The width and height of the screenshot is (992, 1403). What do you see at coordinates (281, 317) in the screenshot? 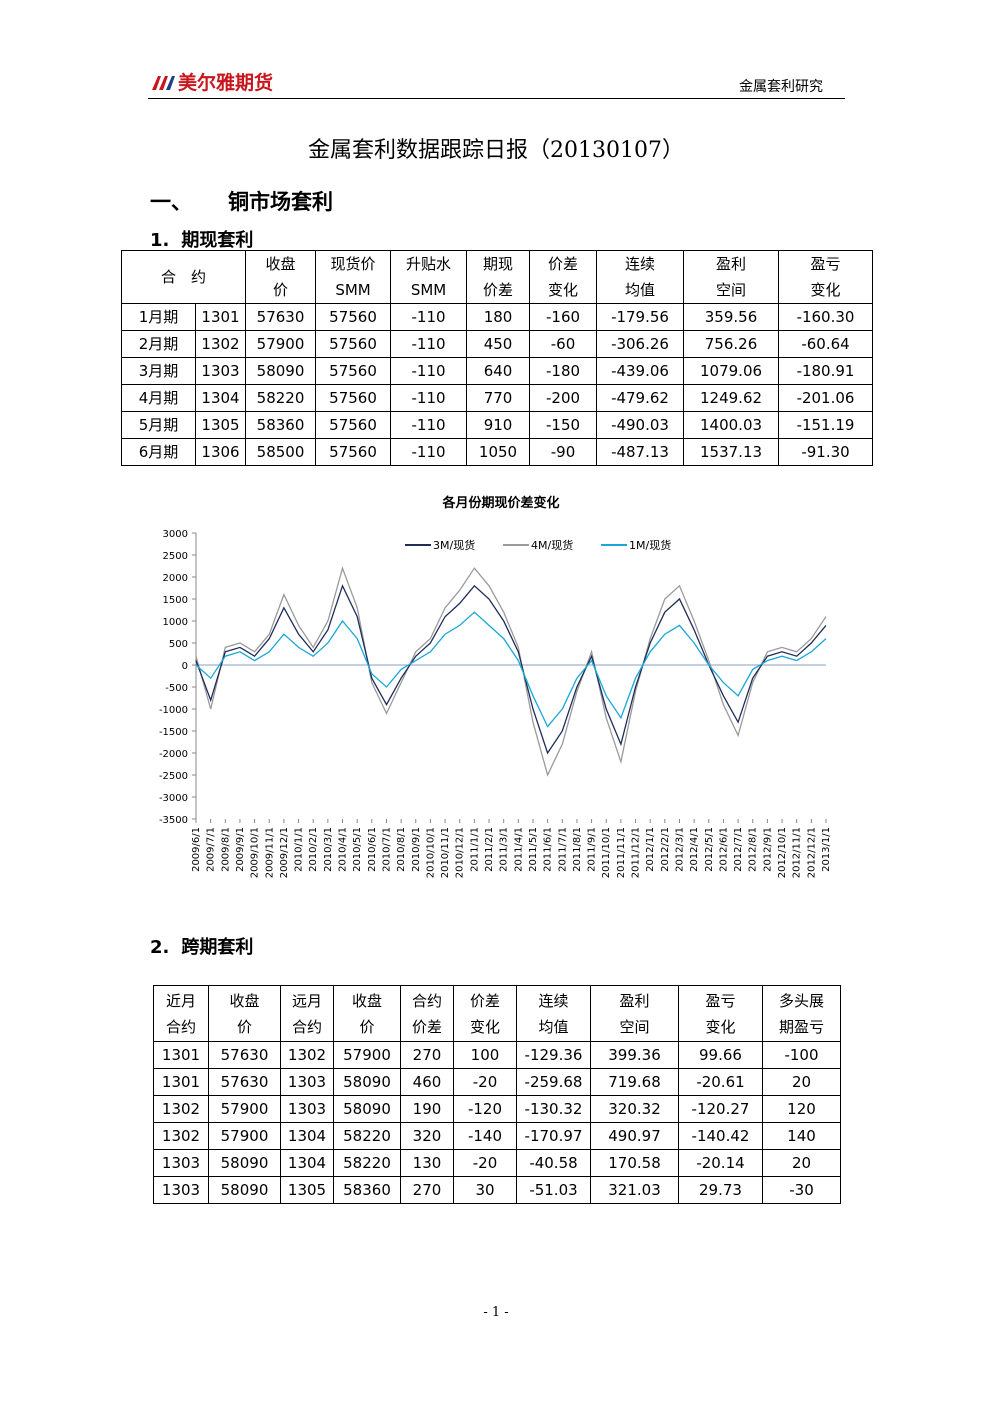
I see `table-cell: 57630` at bounding box center [281, 317].